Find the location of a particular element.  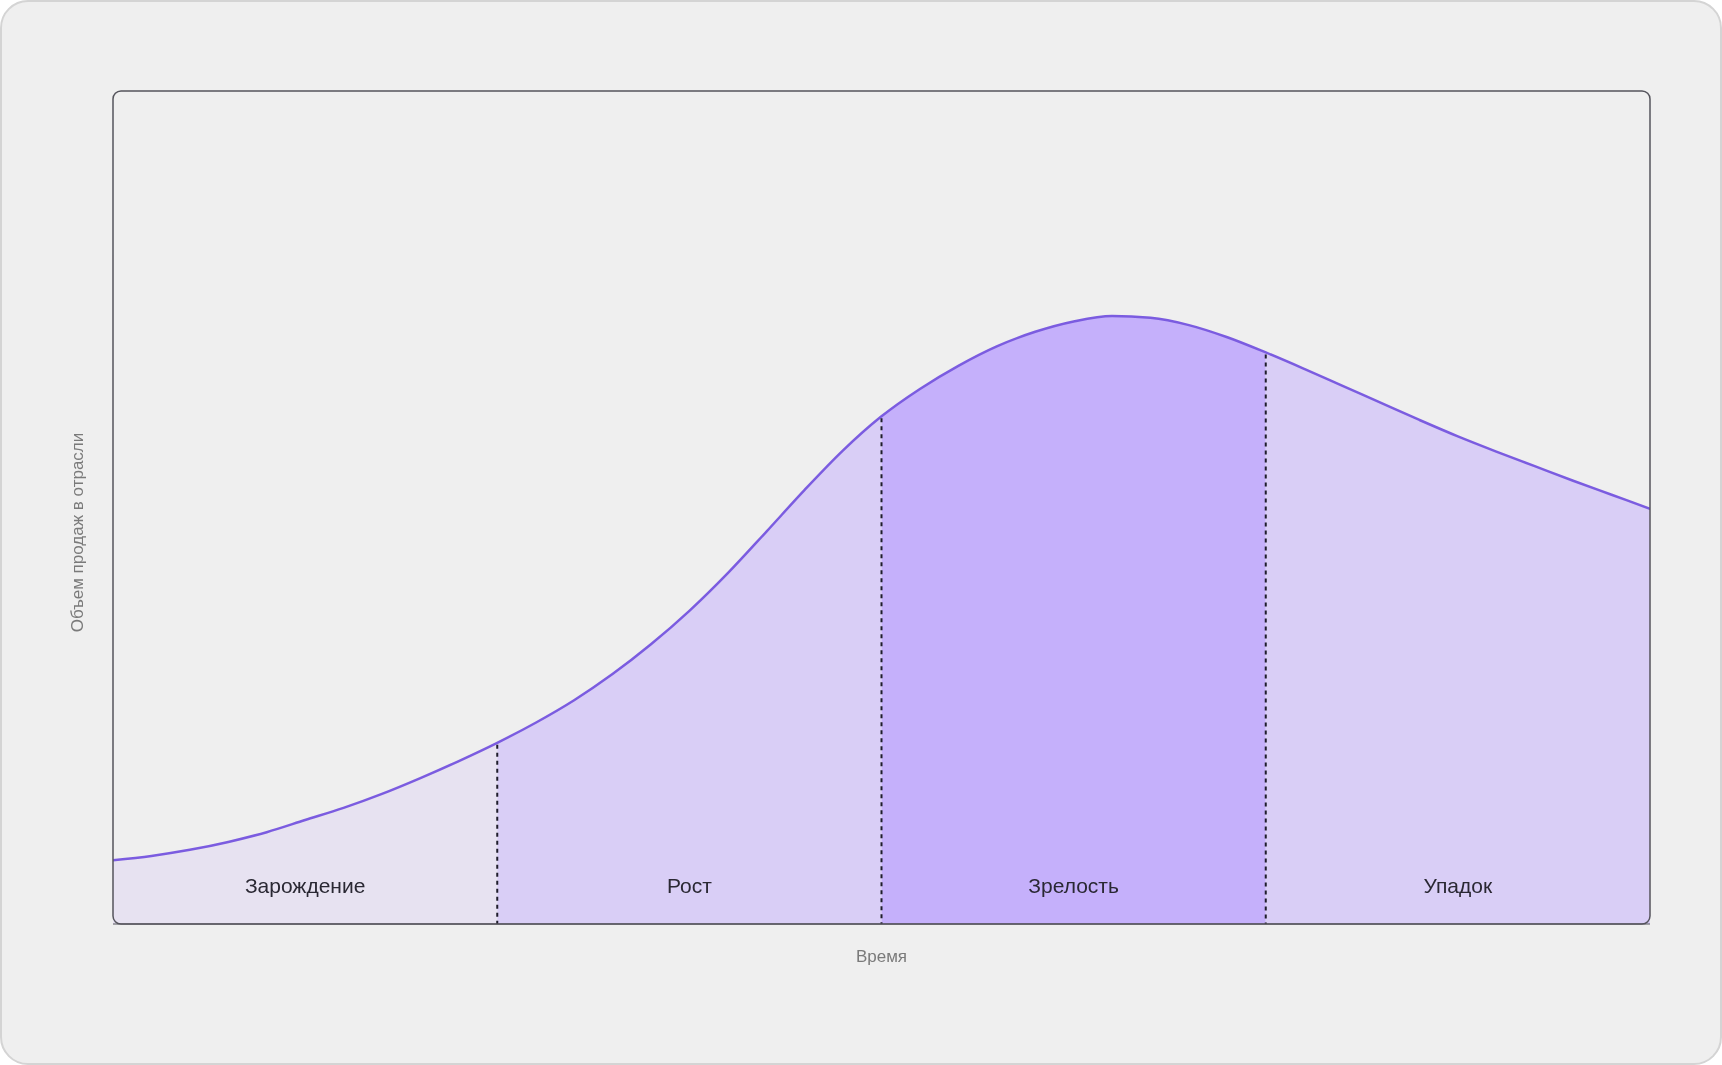

x-axis-title: Время is located at coordinates (881, 956).